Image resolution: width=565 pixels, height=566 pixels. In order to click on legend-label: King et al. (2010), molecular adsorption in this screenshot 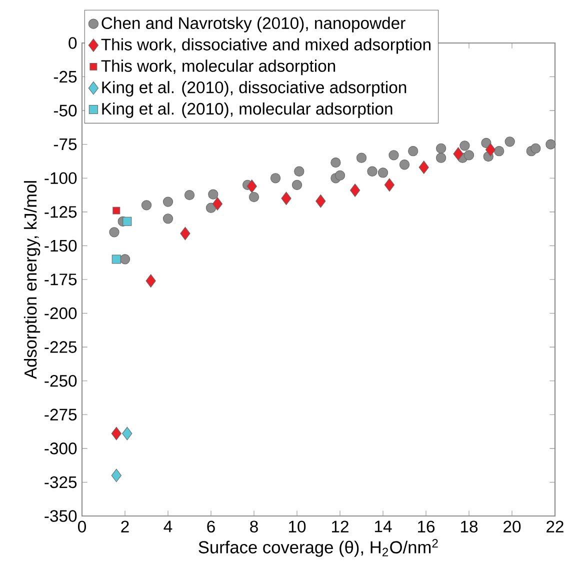, I will do `click(247, 110)`.